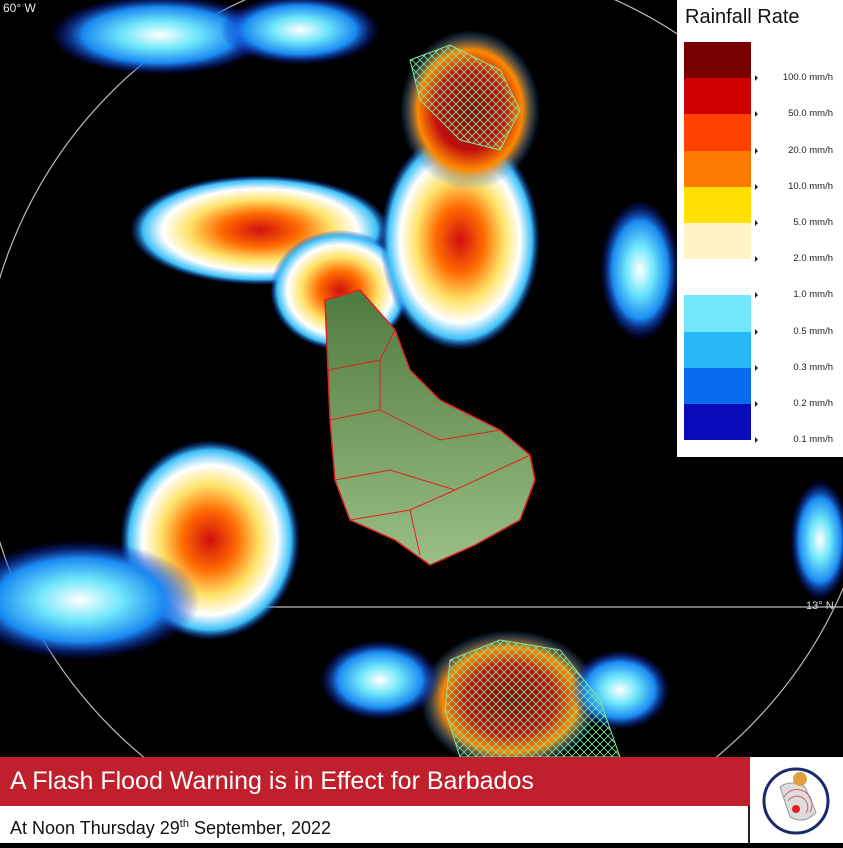 The height and width of the screenshot is (848, 843). What do you see at coordinates (19, 8) in the screenshot?
I see `longitude-label: 60° W` at bounding box center [19, 8].